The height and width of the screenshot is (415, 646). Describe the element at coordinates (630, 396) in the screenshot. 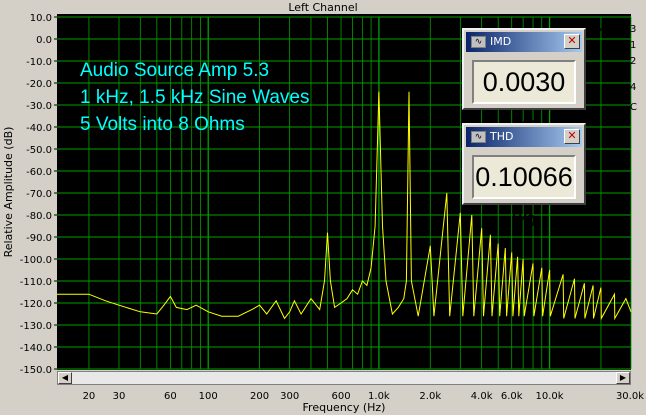

I see `x-tick-label: 30.0k` at that location.